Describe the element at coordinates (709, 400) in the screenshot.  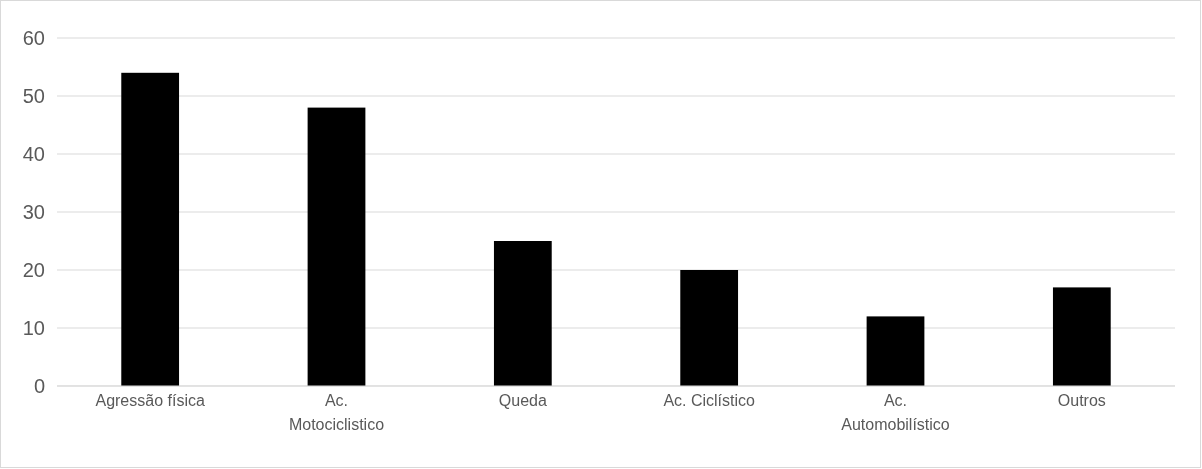
I see `x-tick-label: Ac. Ciclístico` at that location.